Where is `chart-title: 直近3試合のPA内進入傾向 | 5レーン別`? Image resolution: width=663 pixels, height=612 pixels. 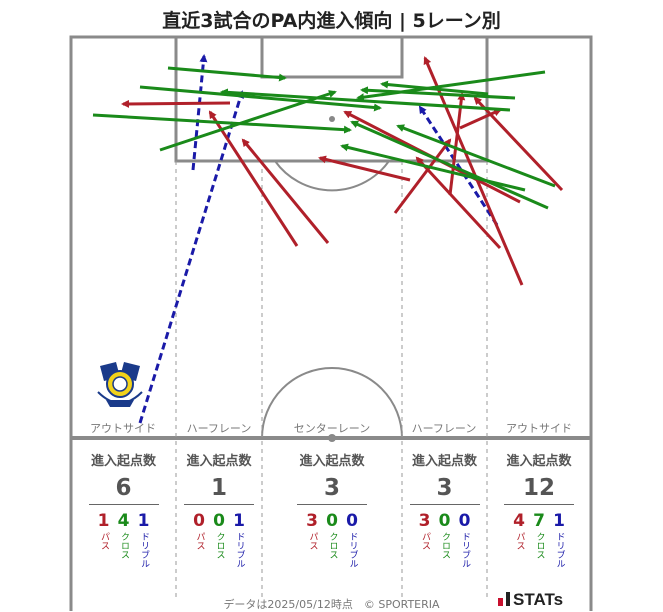
chart-title: 直近3試合のPA内進入傾向 | 5レーン別 is located at coordinates (331, 21).